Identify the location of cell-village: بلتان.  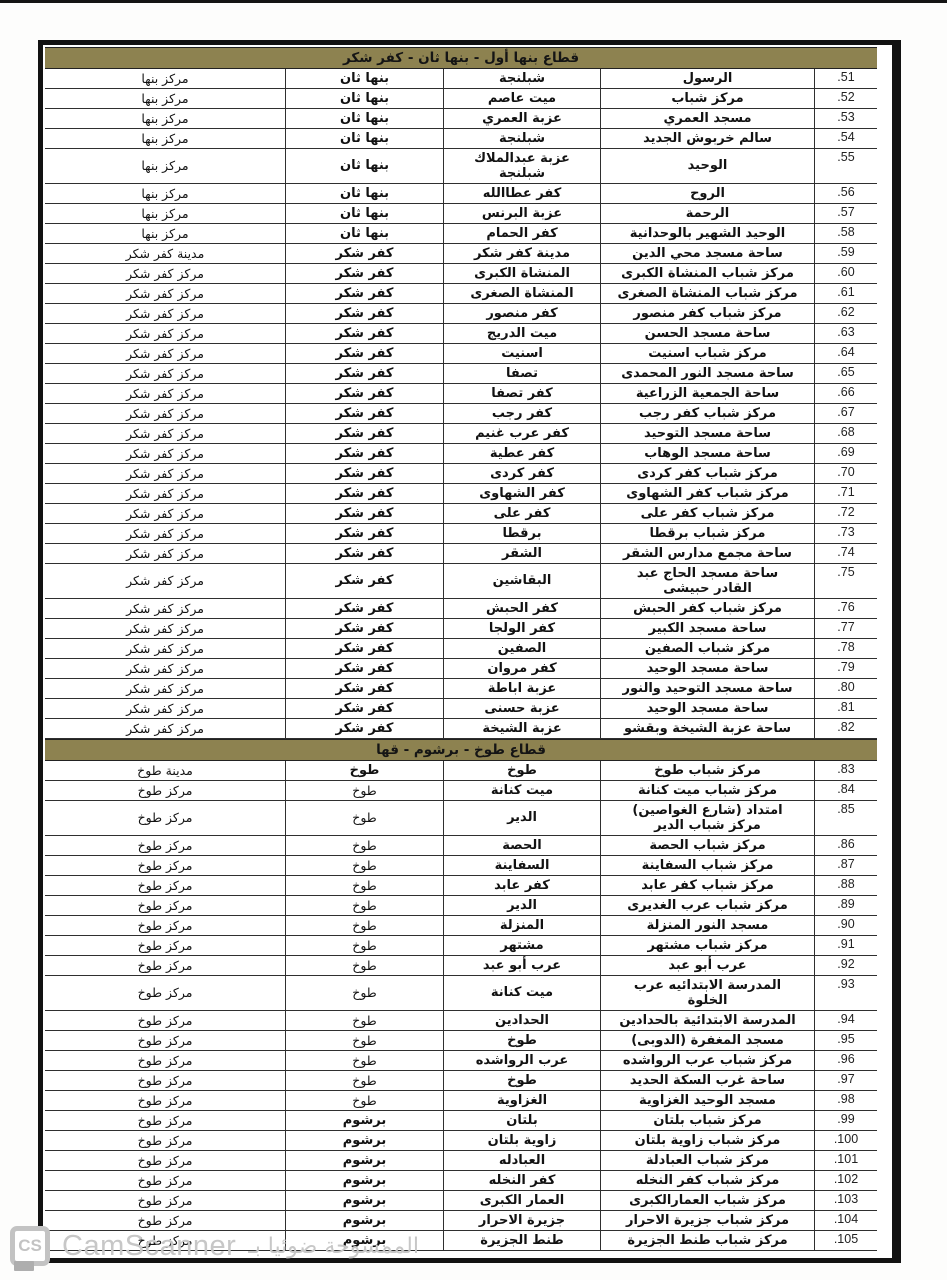
(521, 1120).